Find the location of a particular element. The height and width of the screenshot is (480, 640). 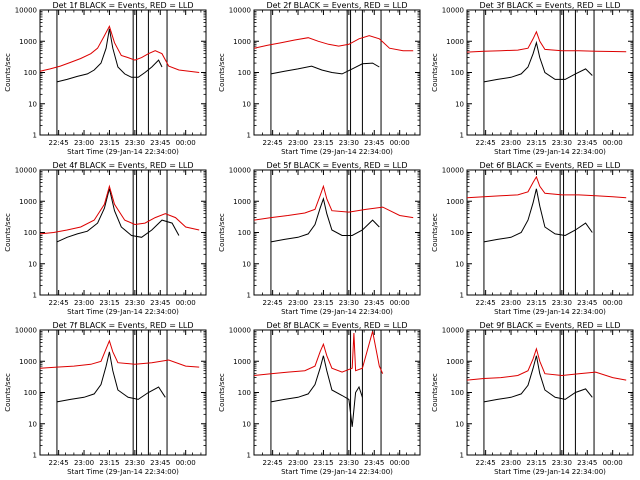

panel-title: Det 4f BLACK = Events, RED = LLD is located at coordinates (122, 165).